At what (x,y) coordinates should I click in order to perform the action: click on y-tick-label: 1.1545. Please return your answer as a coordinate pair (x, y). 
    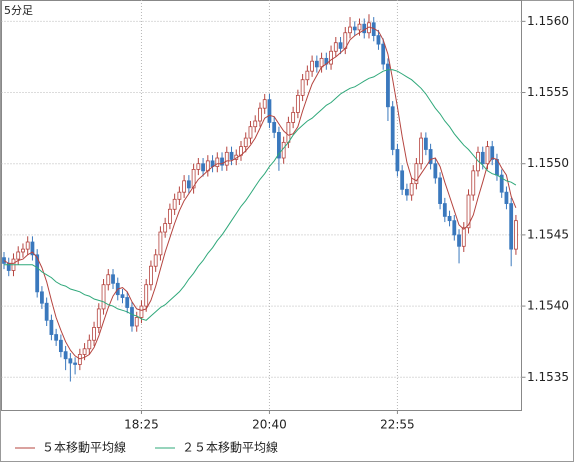
    Looking at the image, I should click on (548, 234).